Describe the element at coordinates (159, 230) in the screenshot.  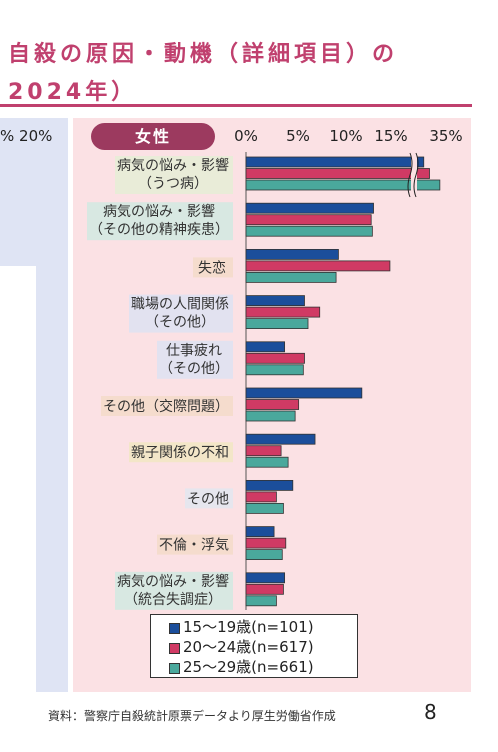
I see `category-label: （その他の精神疾患）` at that location.